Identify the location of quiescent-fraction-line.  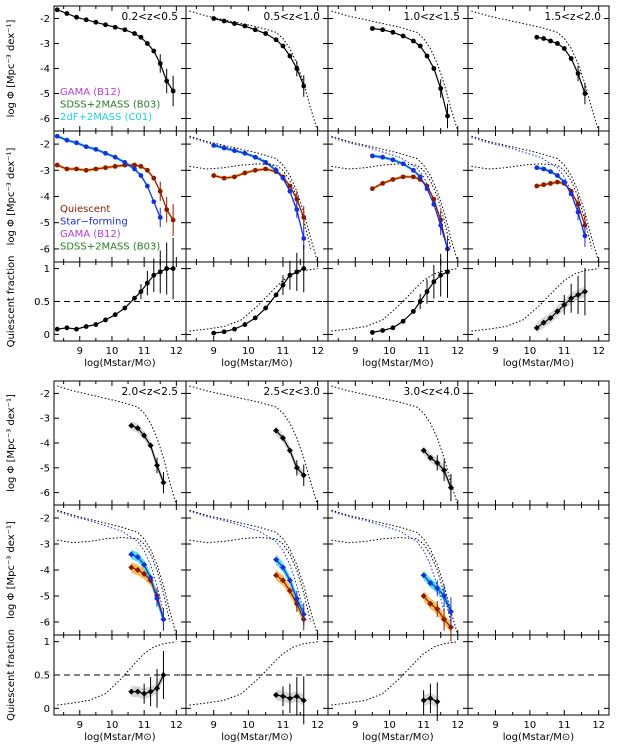
(115, 299).